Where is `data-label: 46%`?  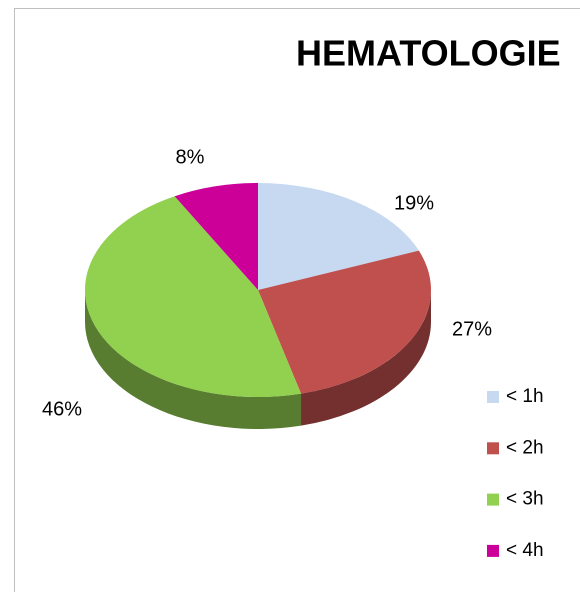 data-label: 46% is located at coordinates (62, 409).